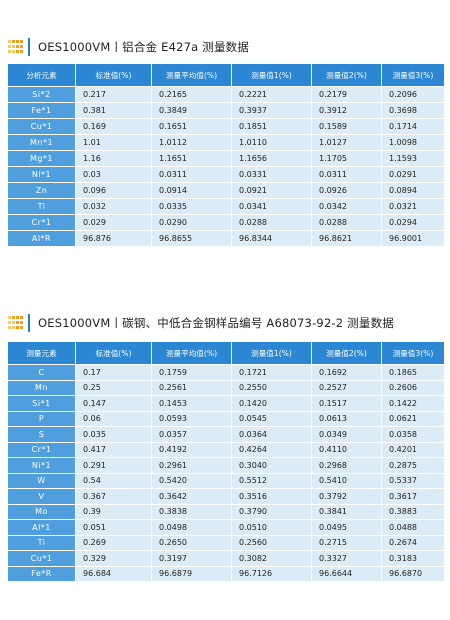 The image size is (450, 620). Describe the element at coordinates (144, 47) in the screenshot. I see `section-title: OES1000VM丨铝合金 E427a 测量数据` at that location.